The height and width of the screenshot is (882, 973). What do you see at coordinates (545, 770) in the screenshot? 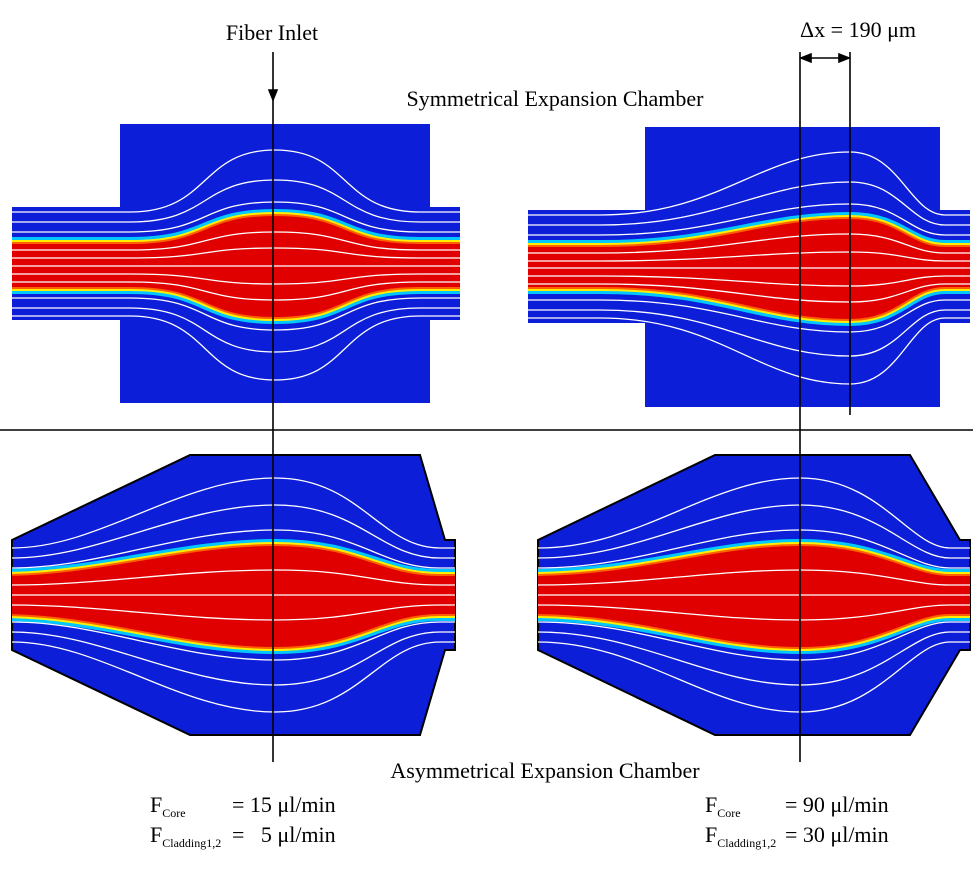
I see `bottom-title: Asymmetrical Expansion Chamber` at bounding box center [545, 770].